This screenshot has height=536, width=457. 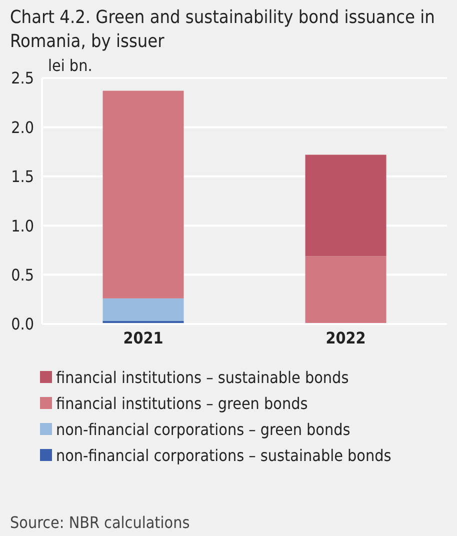 I want to click on source-note: Source: NBR calculations, so click(x=100, y=522).